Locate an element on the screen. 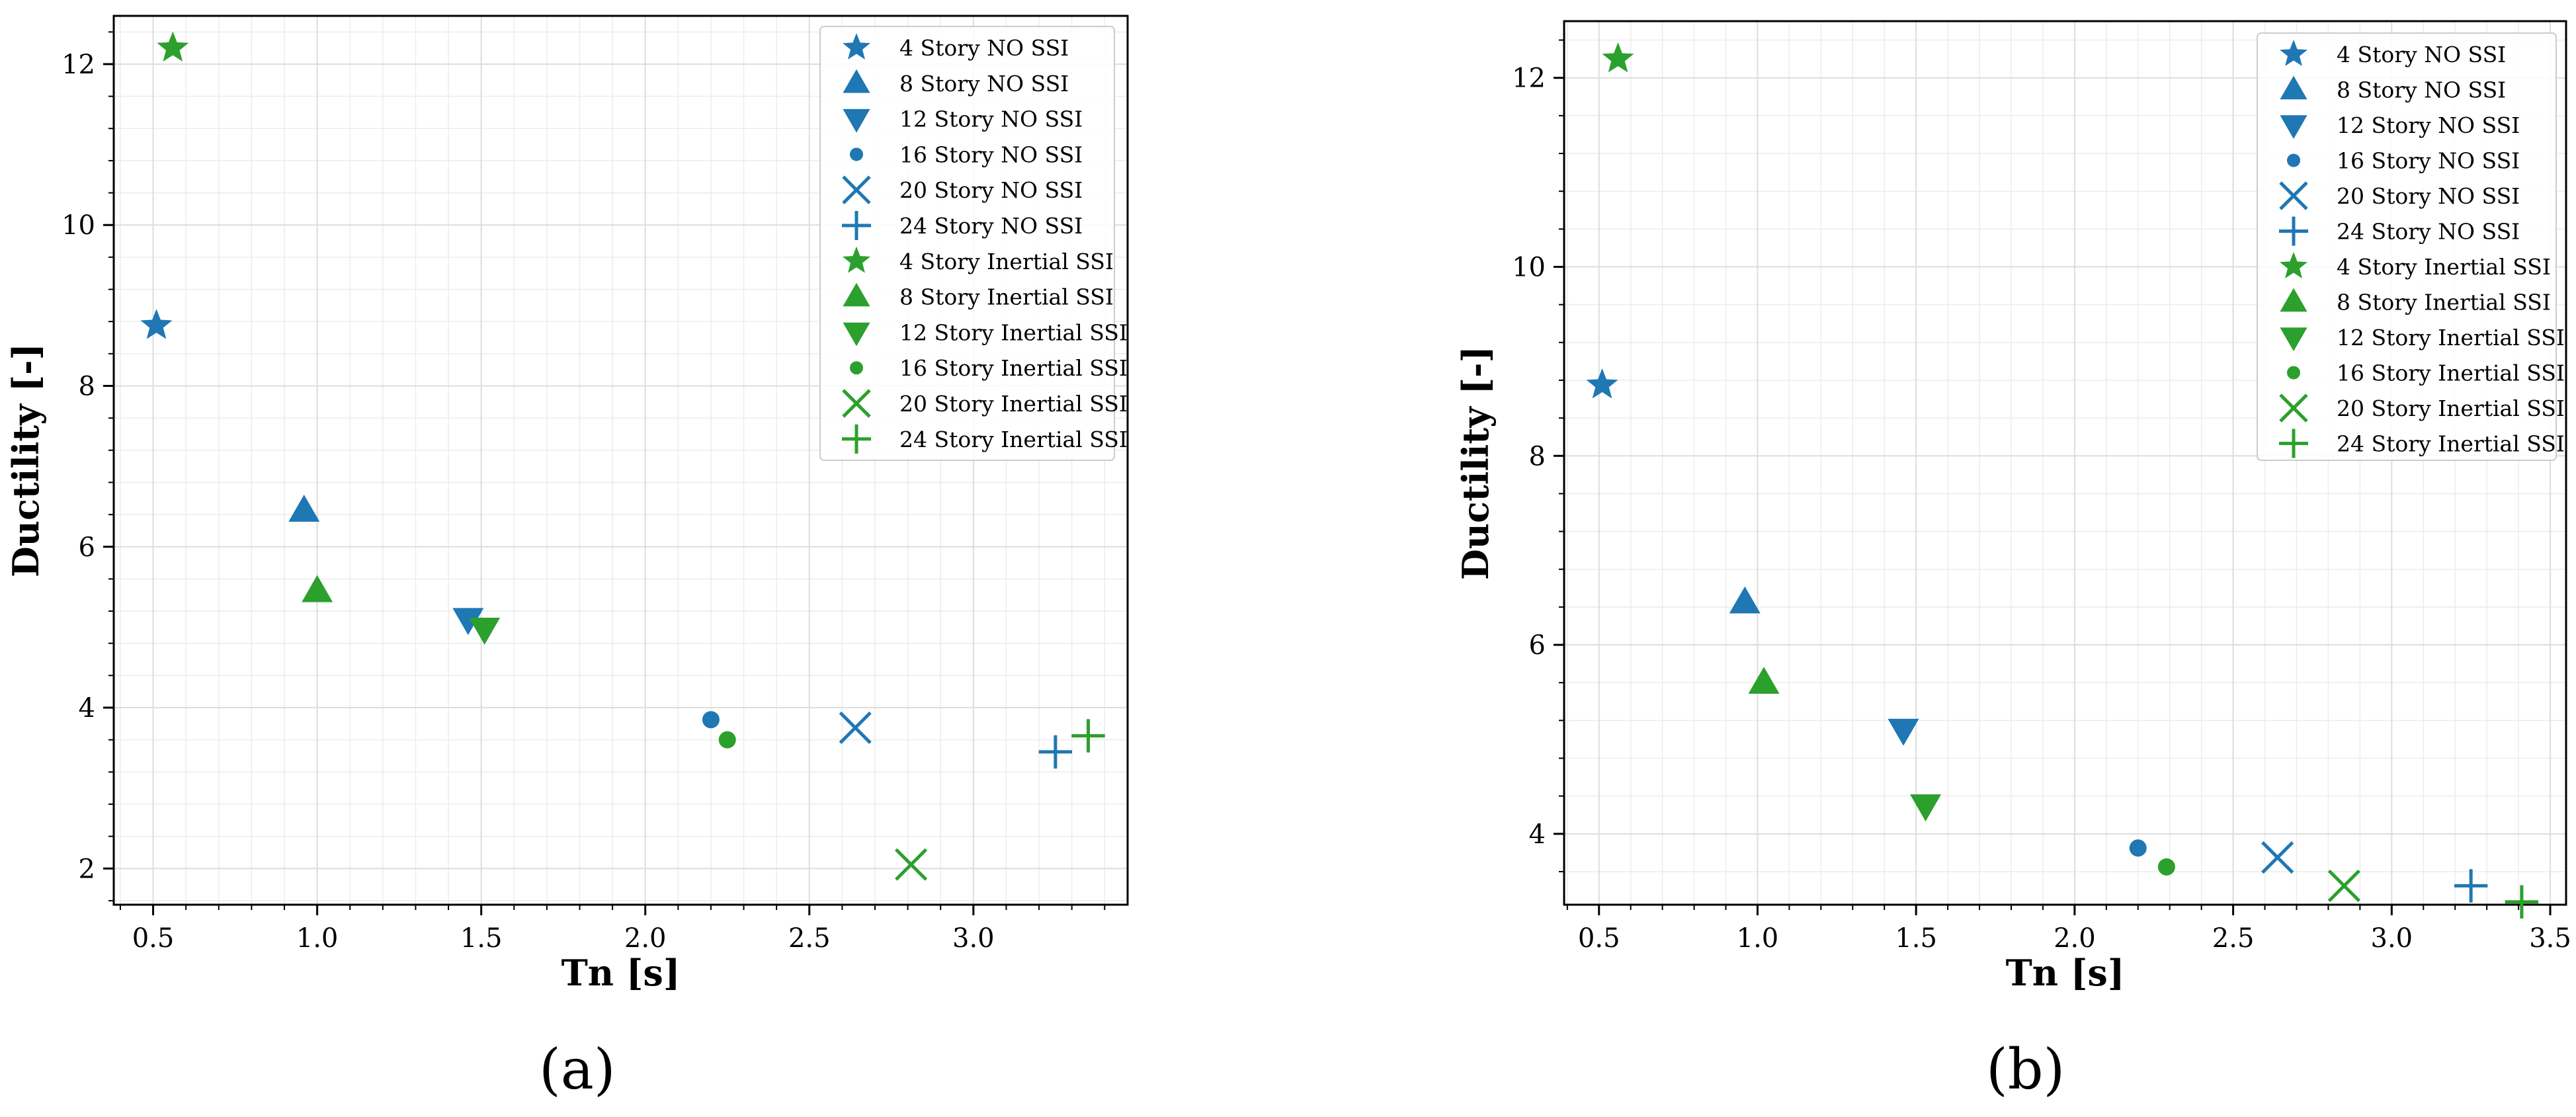 This screenshot has width=2576, height=1117. legend-label: 12 Story NO SSI is located at coordinates (2428, 125).